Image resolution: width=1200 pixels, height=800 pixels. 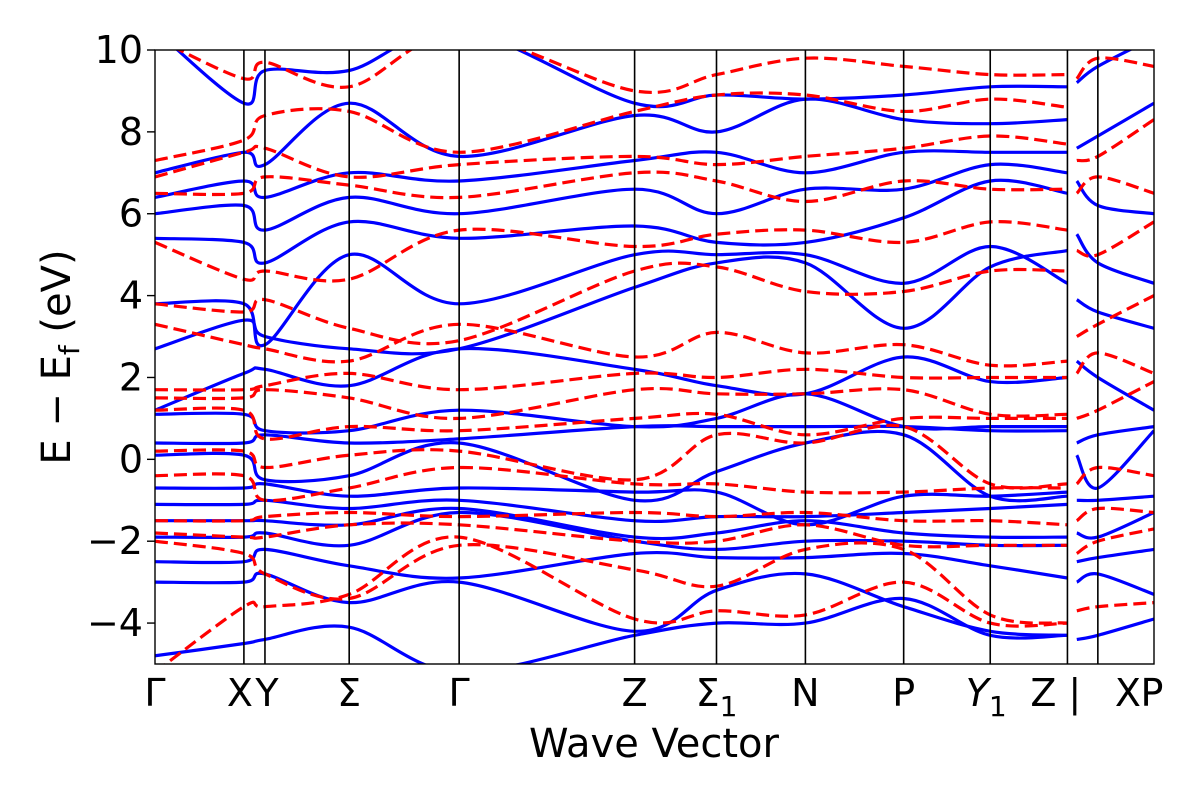 I want to click on x-axis: Γ X Y Σ Γ Z Σ1 N P Y1 Z | X P, so click(x=653, y=697).